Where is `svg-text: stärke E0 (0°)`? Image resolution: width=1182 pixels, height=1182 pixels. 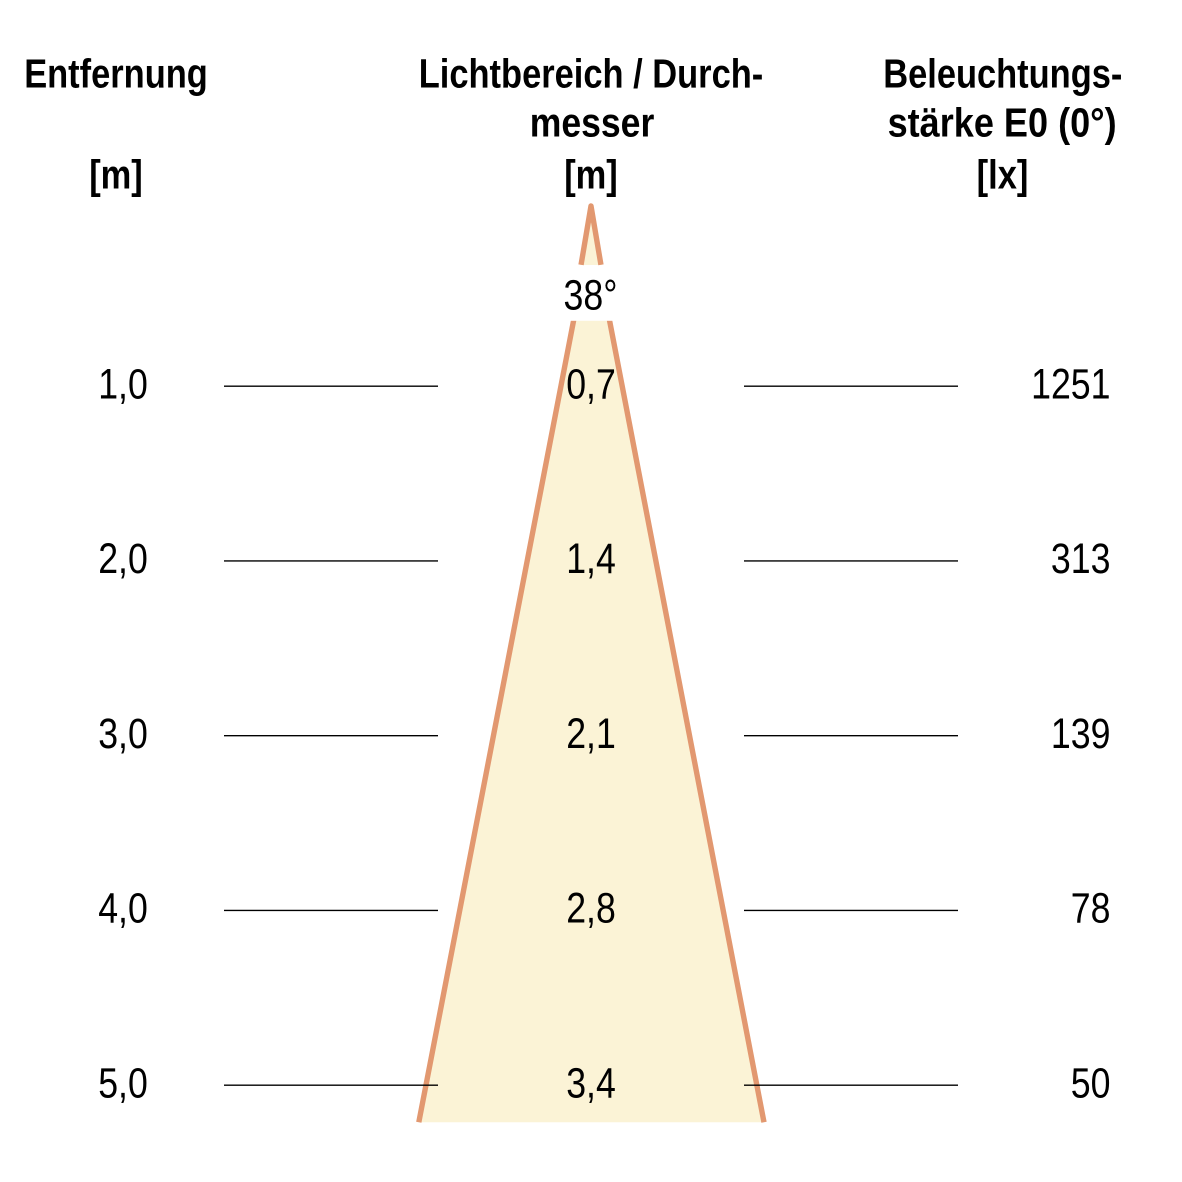
svg-text: stärke E0 (0°) is located at coordinates (1002, 122).